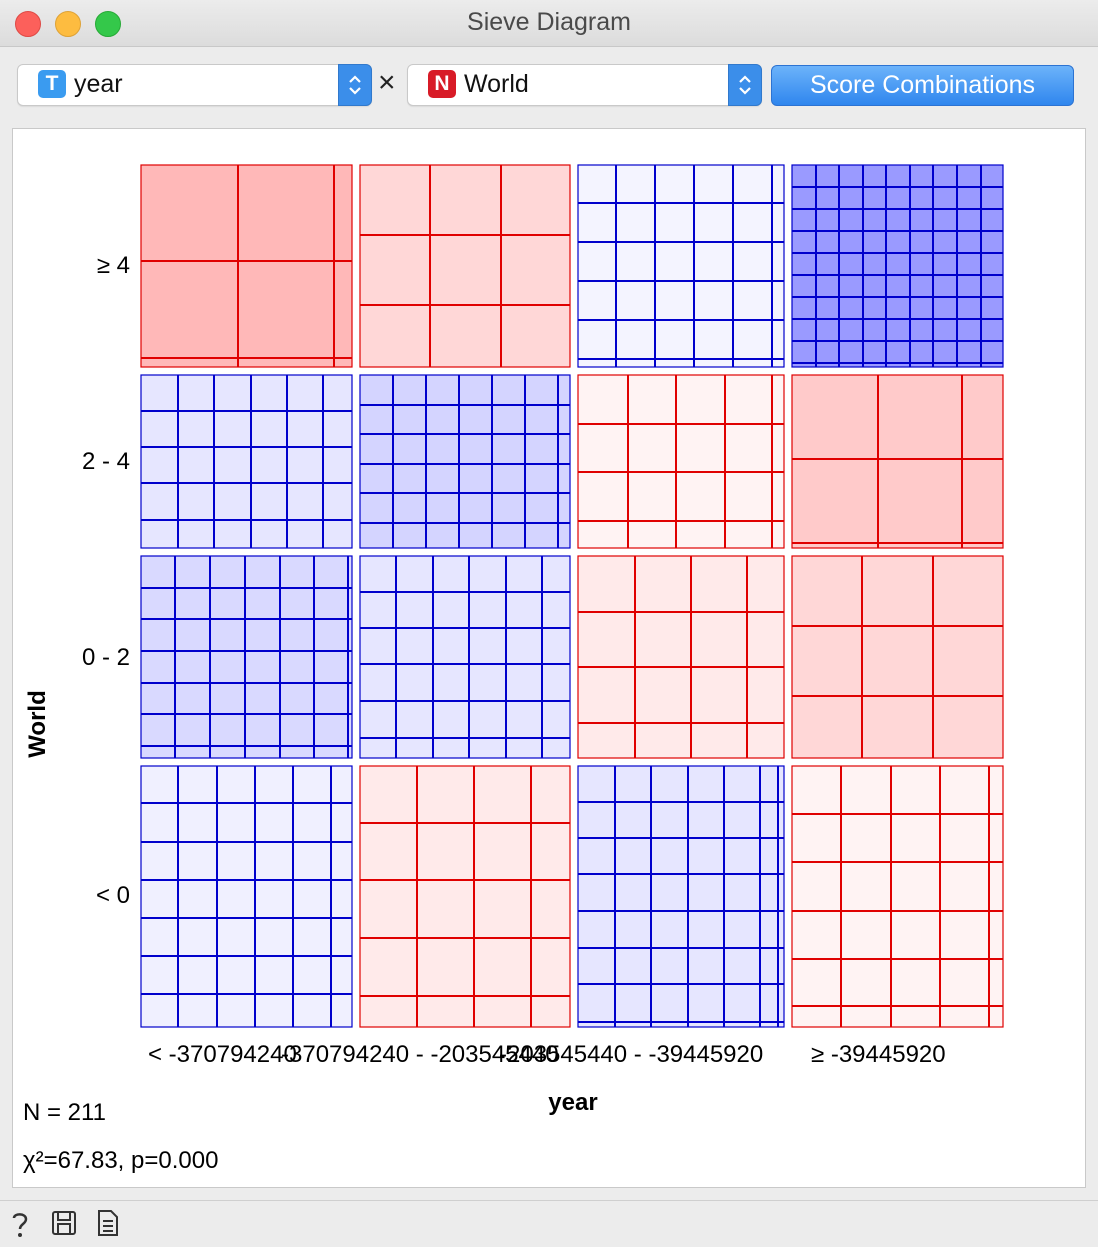 Image resolution: width=1098 pixels, height=1247 pixels. I want to click on cross-symbol: ×, so click(387, 82).